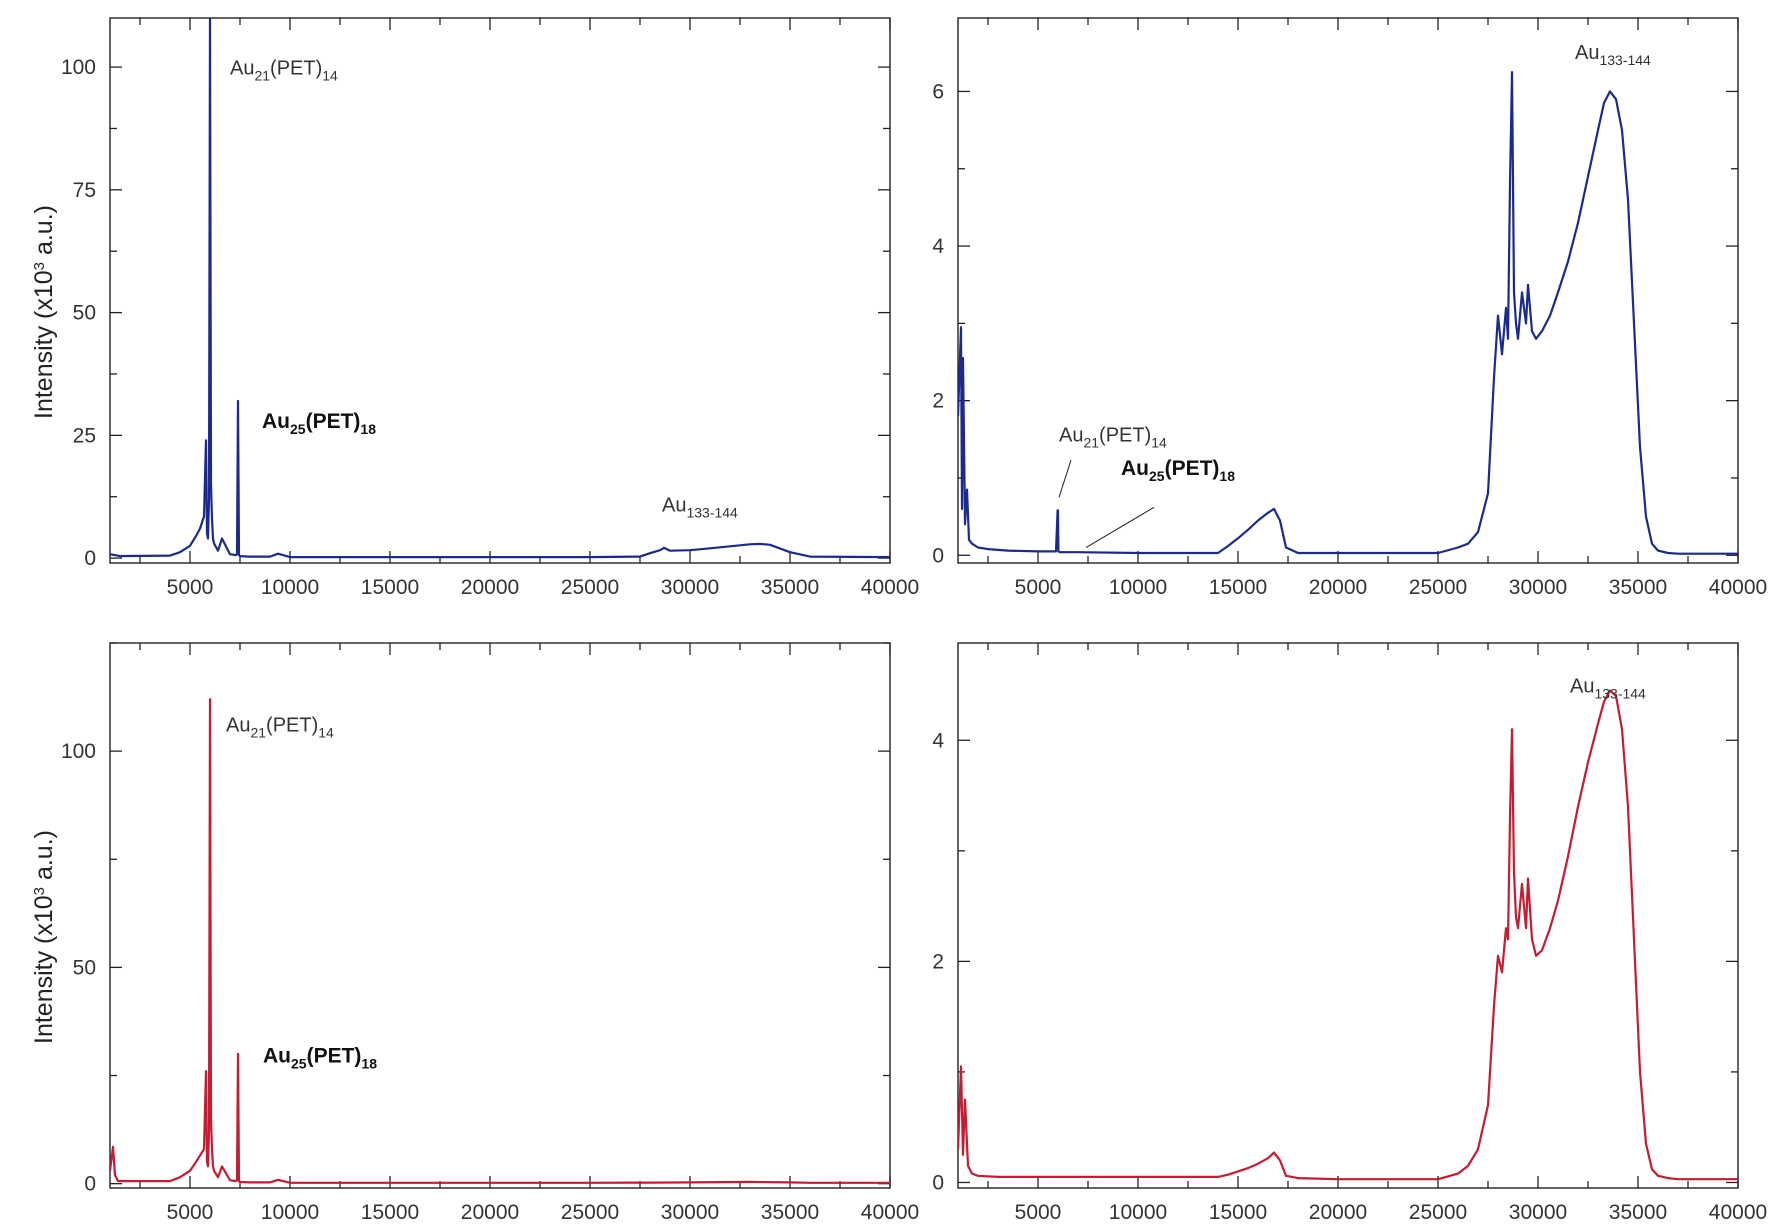 This screenshot has width=1770, height=1225. What do you see at coordinates (44, 312) in the screenshot?
I see `y-axis-title-top: Intensity (x103 a.u.)` at bounding box center [44, 312].